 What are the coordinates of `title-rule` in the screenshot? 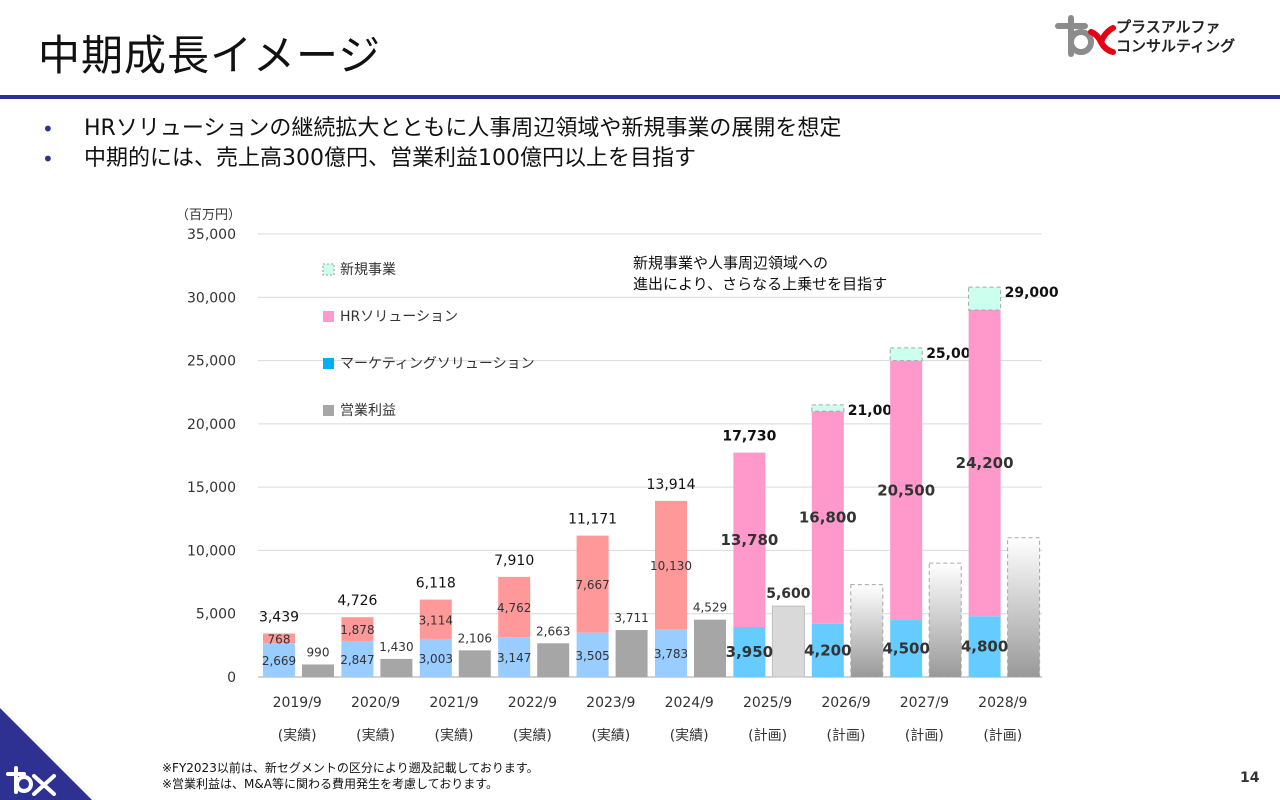 It's located at (640, 97).